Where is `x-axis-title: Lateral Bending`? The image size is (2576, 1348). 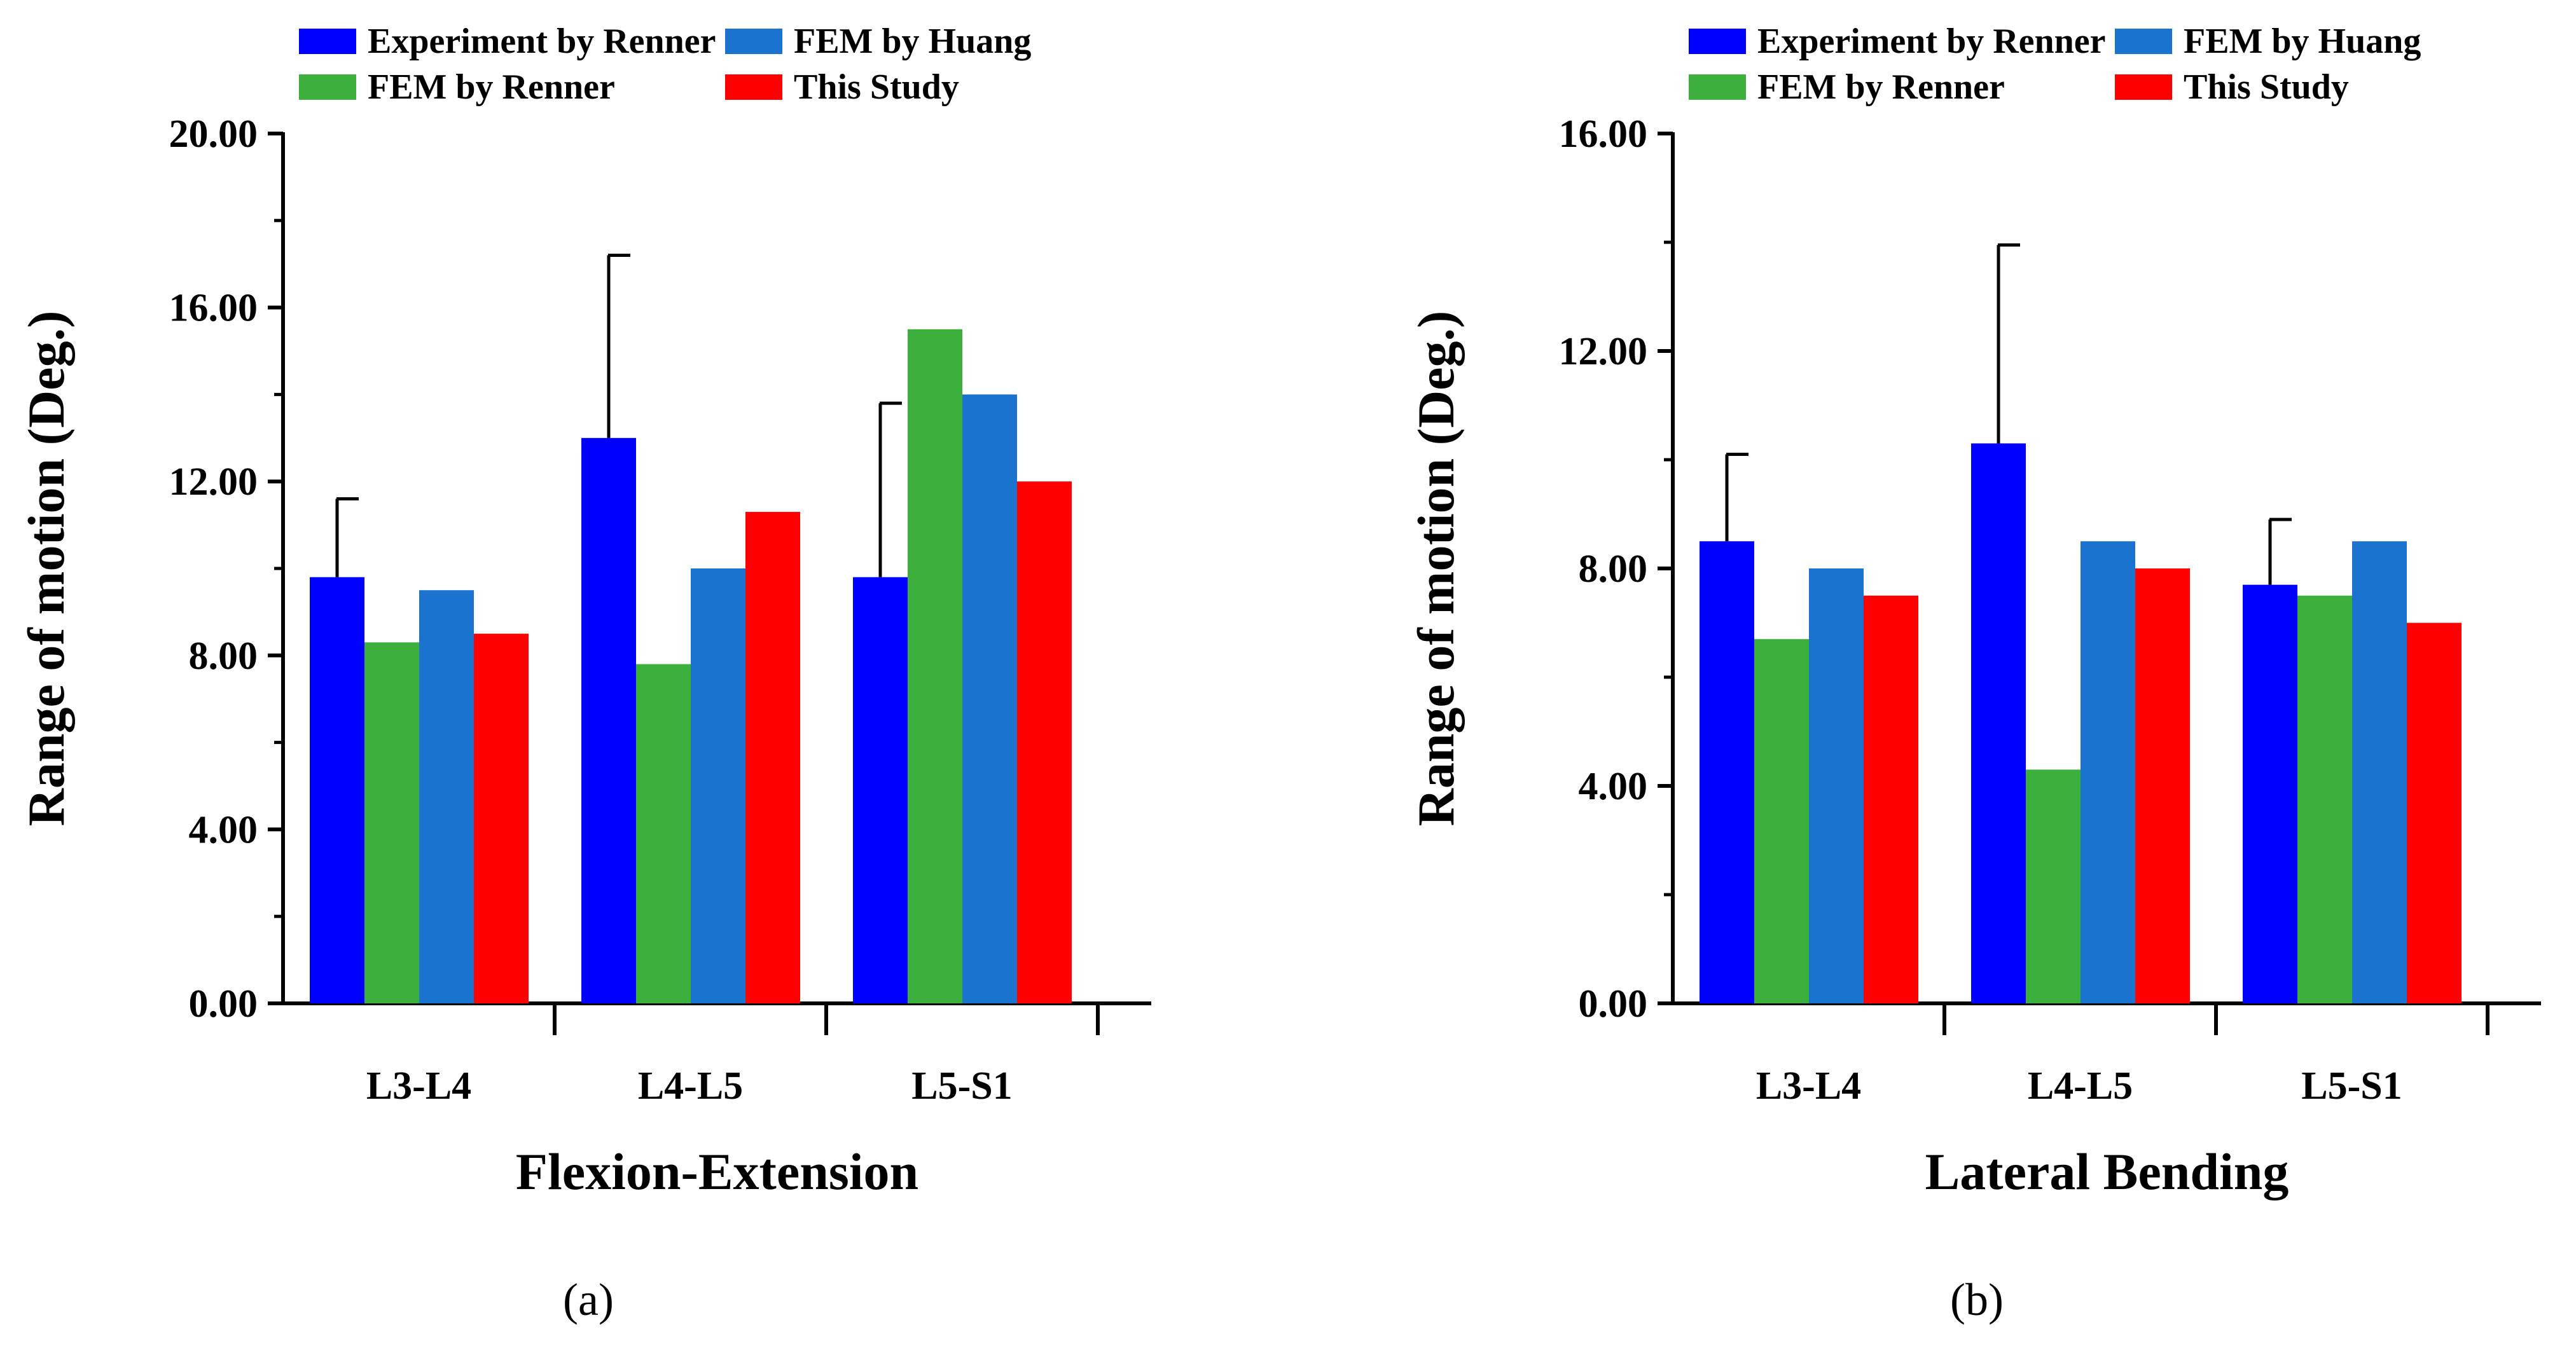 x-axis-title: Lateral Bending is located at coordinates (2107, 1171).